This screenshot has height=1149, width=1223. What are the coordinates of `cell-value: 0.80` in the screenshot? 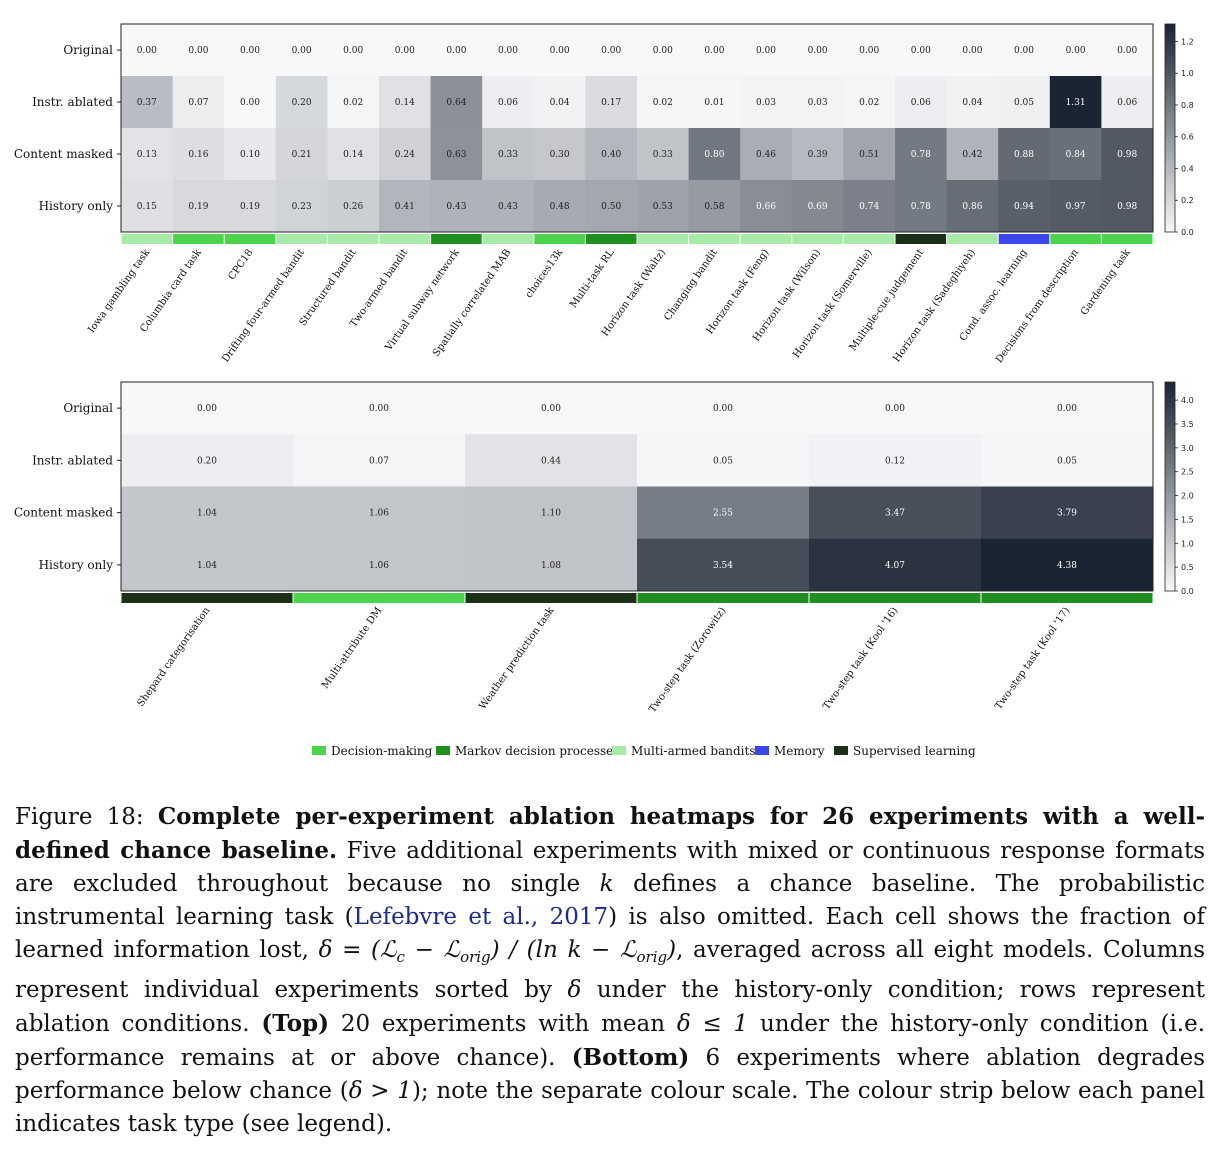 It's located at (714, 155).